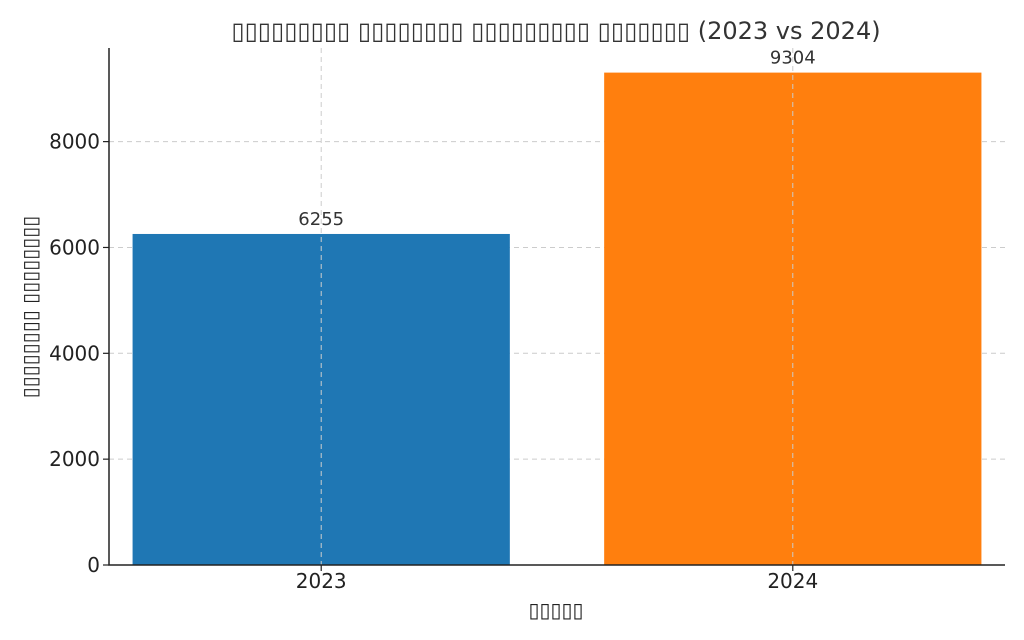 The width and height of the screenshot is (1024, 640). What do you see at coordinates (321, 581) in the screenshot?
I see `x-tick-label: 2023` at bounding box center [321, 581].